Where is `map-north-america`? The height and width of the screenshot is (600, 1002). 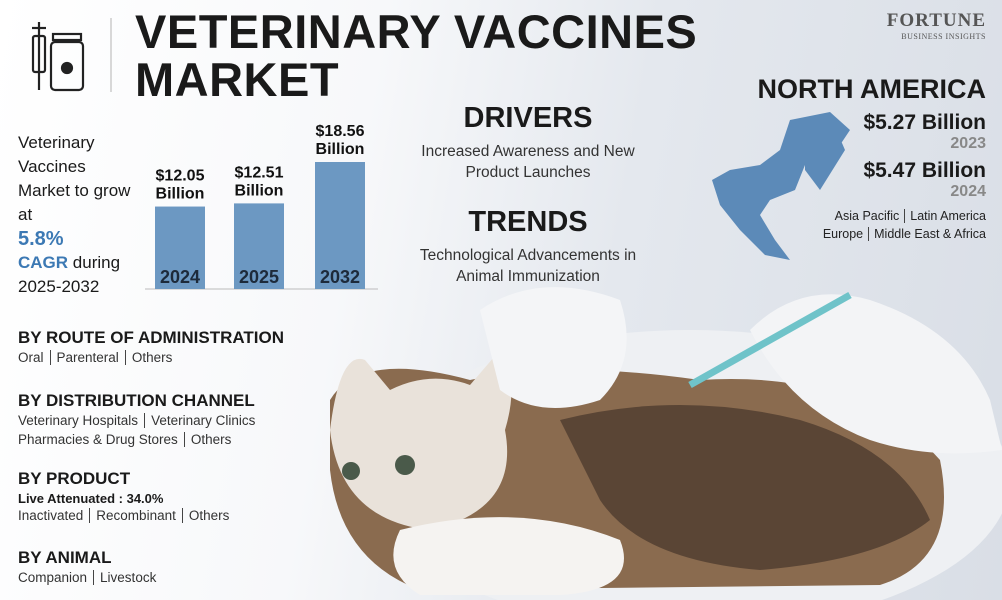
map-north-america is located at coordinates (781, 186).